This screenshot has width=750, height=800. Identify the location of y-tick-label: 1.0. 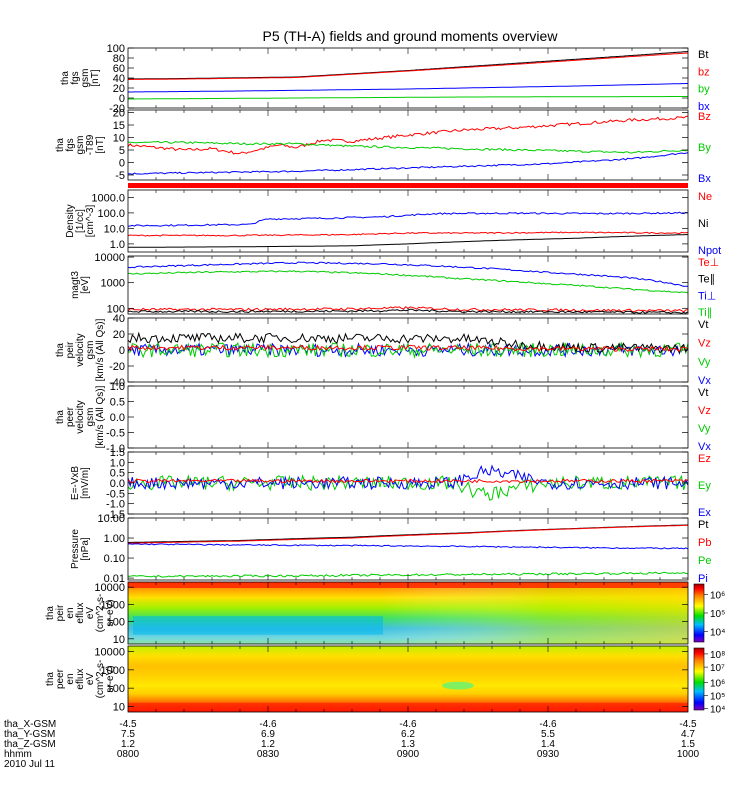
(117, 387).